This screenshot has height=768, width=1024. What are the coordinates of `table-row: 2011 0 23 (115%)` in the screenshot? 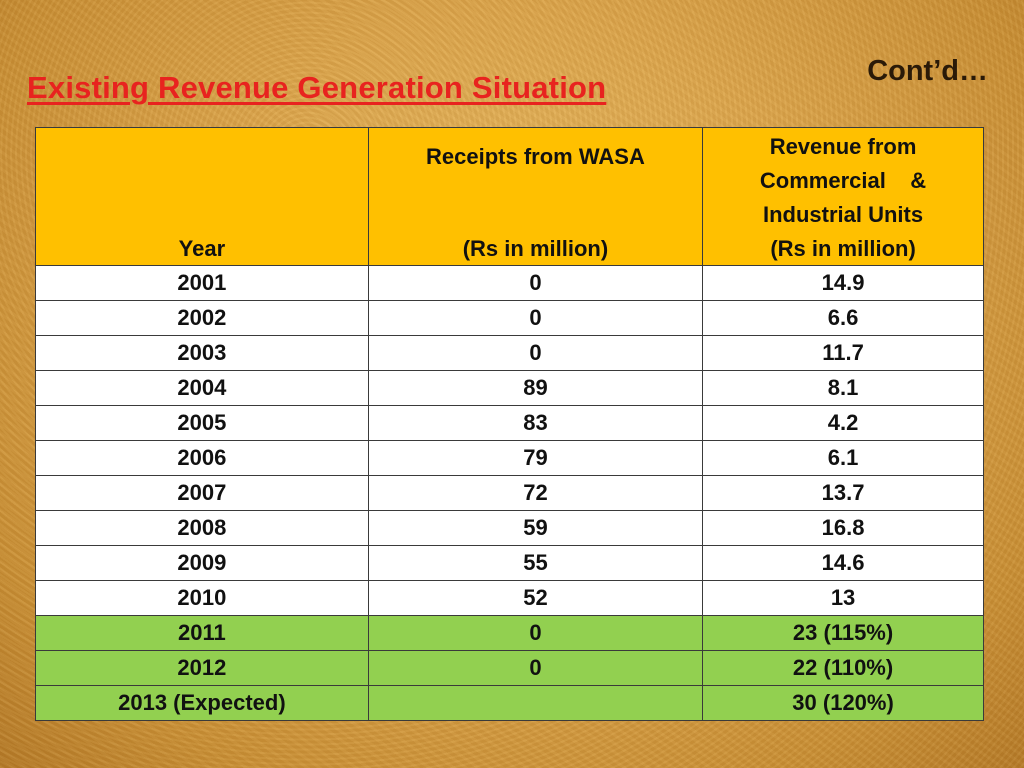 It's located at (509, 633).